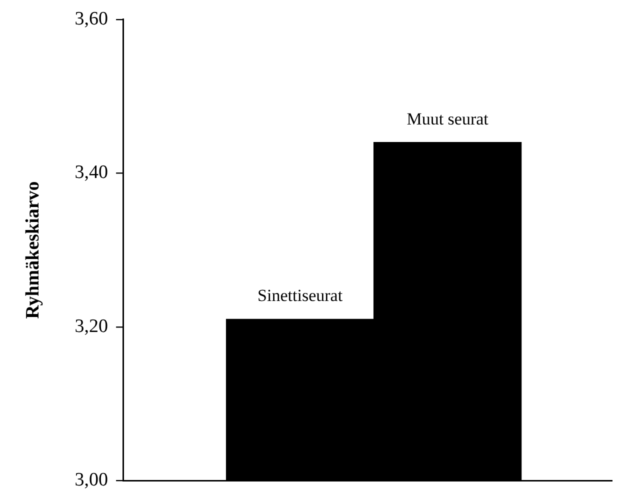  I want to click on y-tick-label: 3,40, so click(91, 173).